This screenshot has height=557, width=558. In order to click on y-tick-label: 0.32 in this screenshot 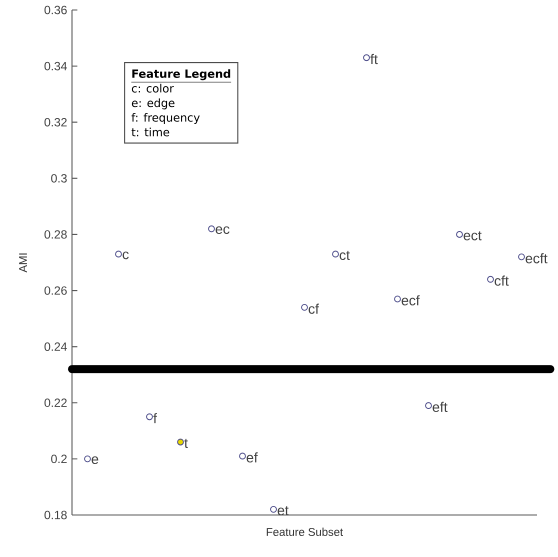, I will do `click(55, 122)`.